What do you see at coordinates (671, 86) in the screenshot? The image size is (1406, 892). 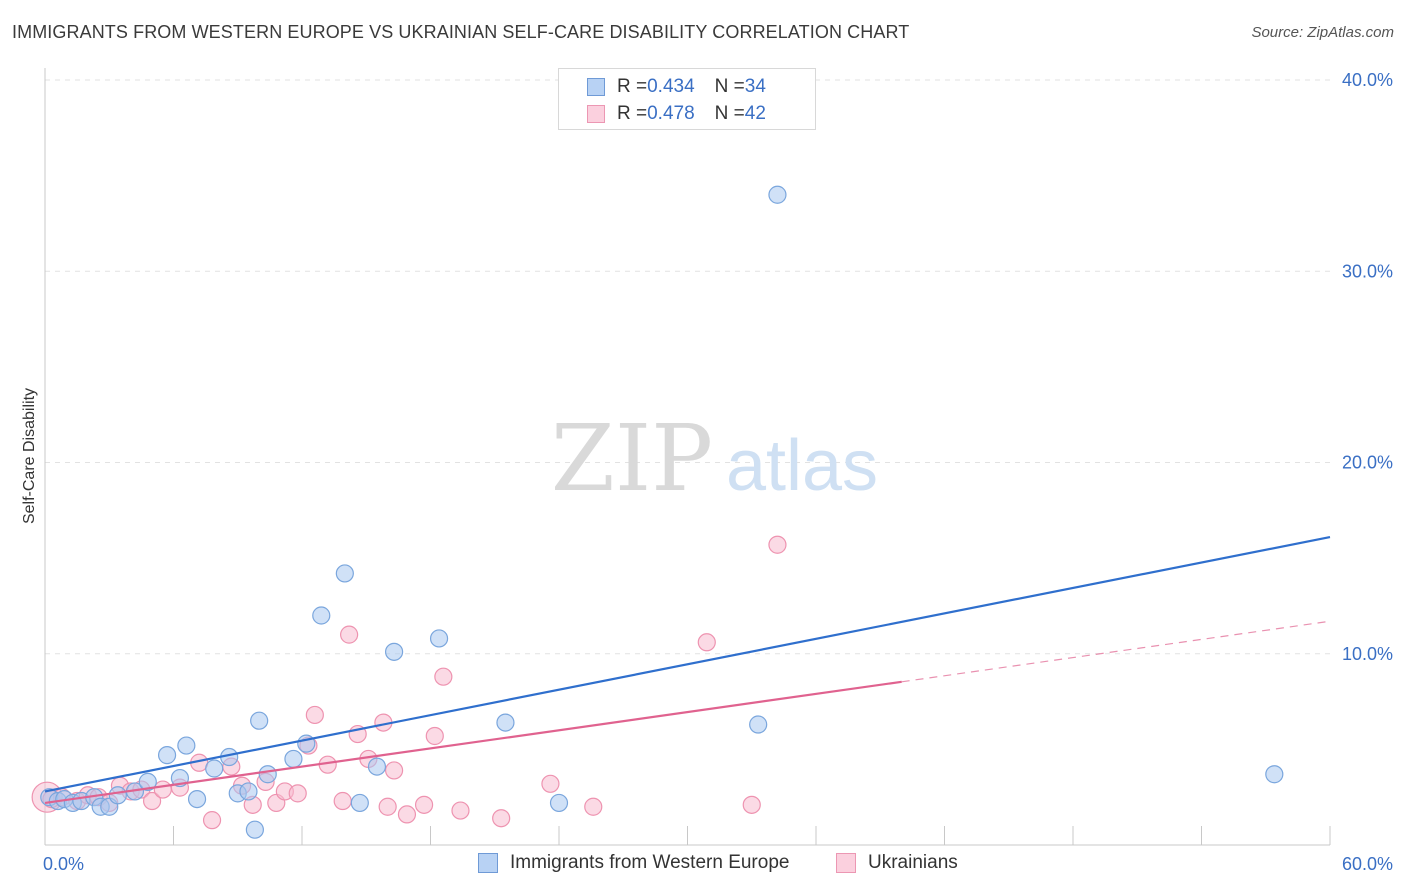 I see `r-value: 0.434` at bounding box center [671, 86].